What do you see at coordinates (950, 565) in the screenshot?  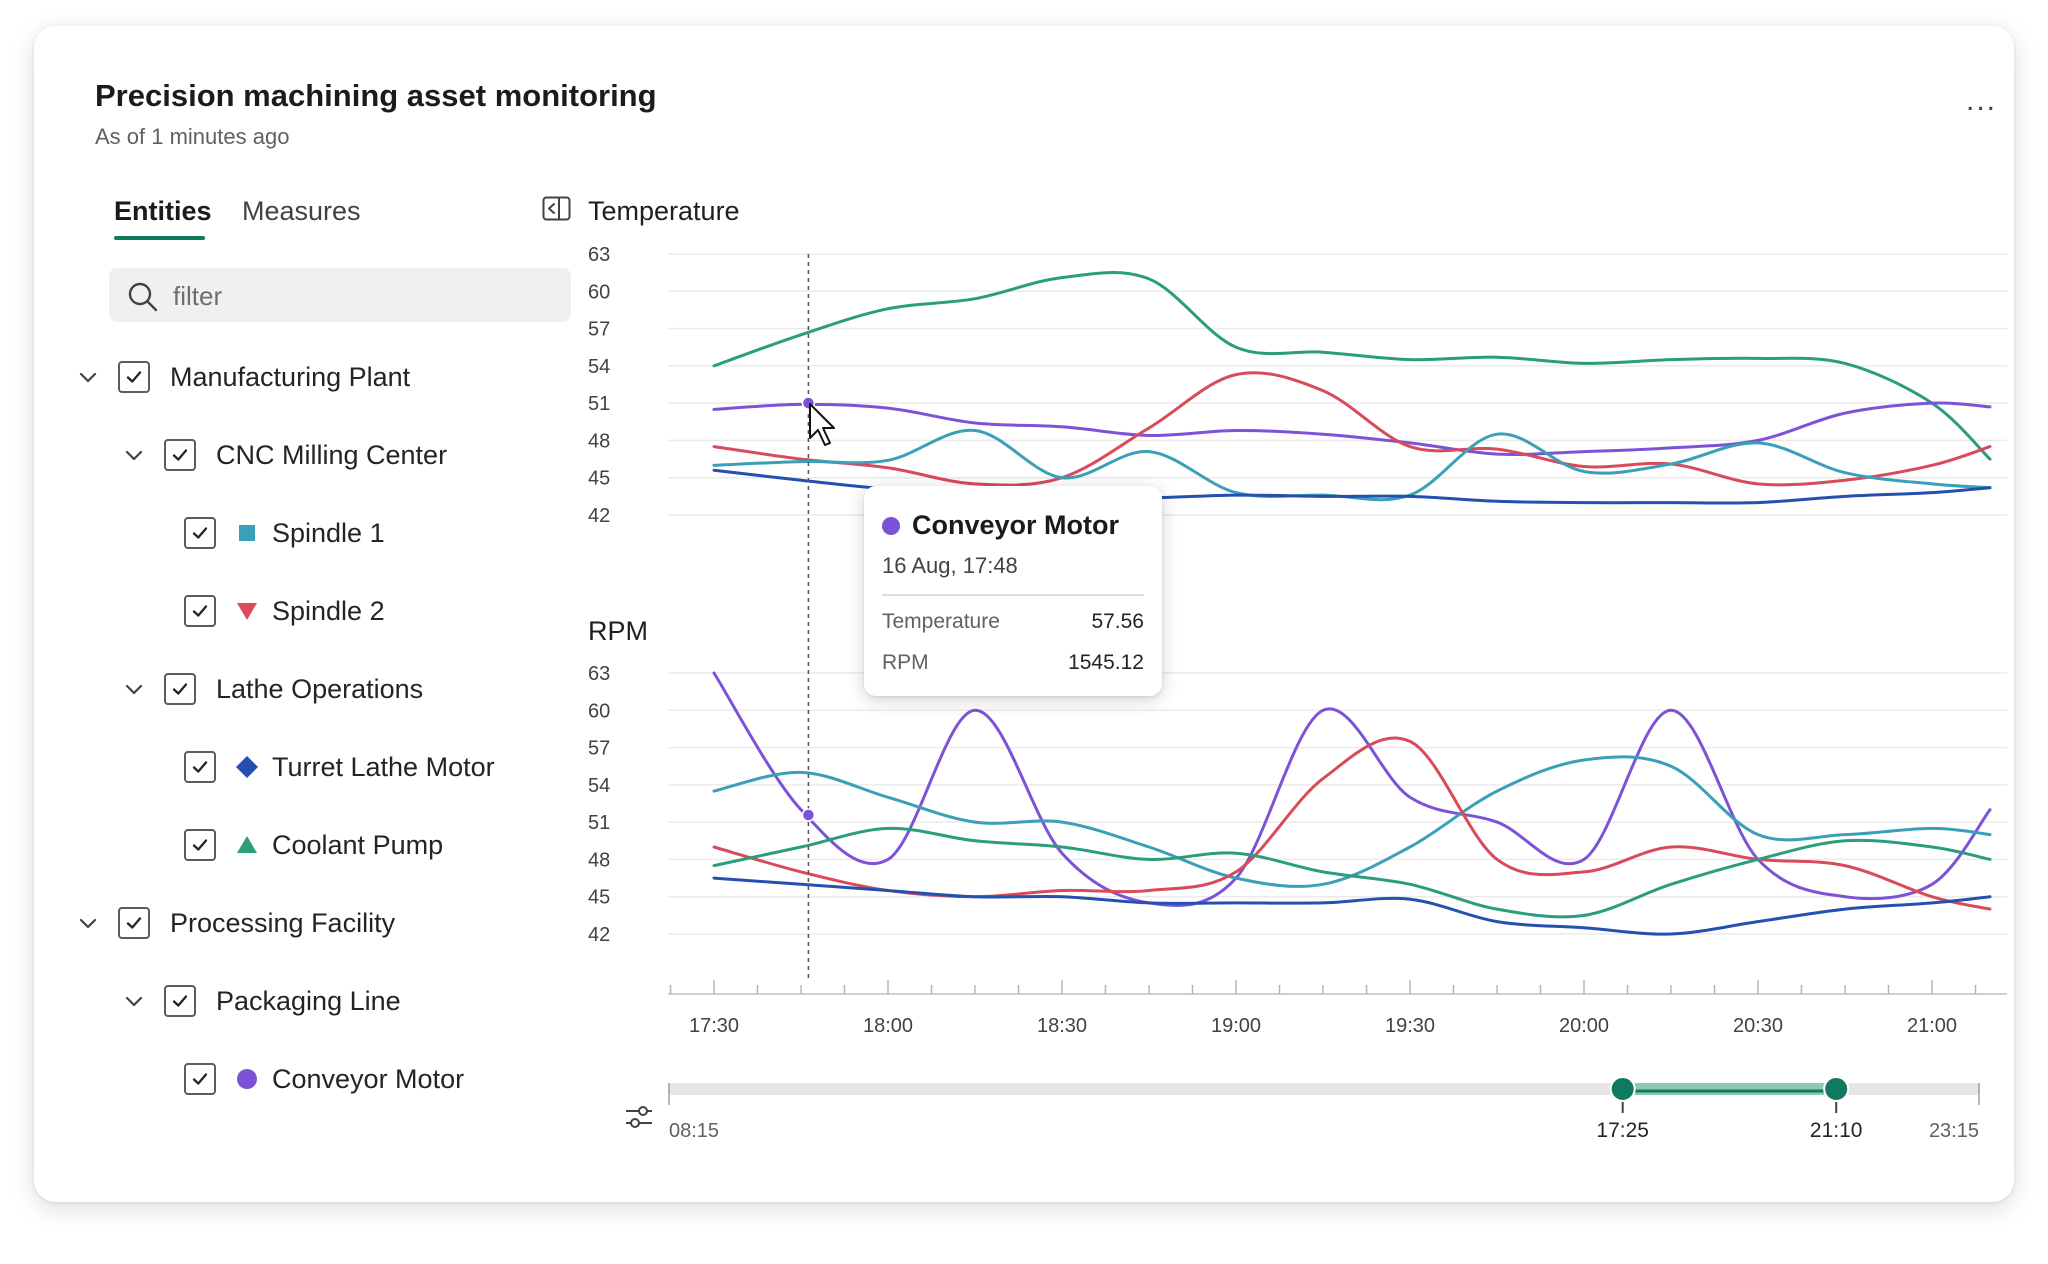 I see `tooltip-date: 16 Aug, 17:48` at bounding box center [950, 565].